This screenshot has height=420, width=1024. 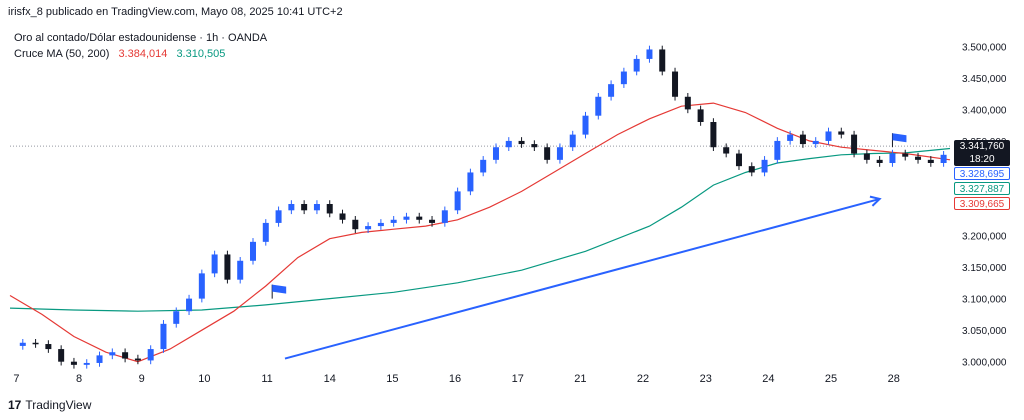 I want to click on x-tick-label: 10, so click(x=204, y=379).